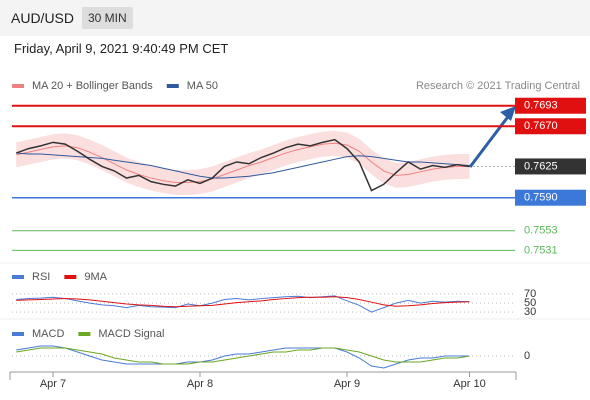  What do you see at coordinates (295, 18) in the screenshot?
I see `toolbar: AUD/USD 30 MIN` at bounding box center [295, 18].